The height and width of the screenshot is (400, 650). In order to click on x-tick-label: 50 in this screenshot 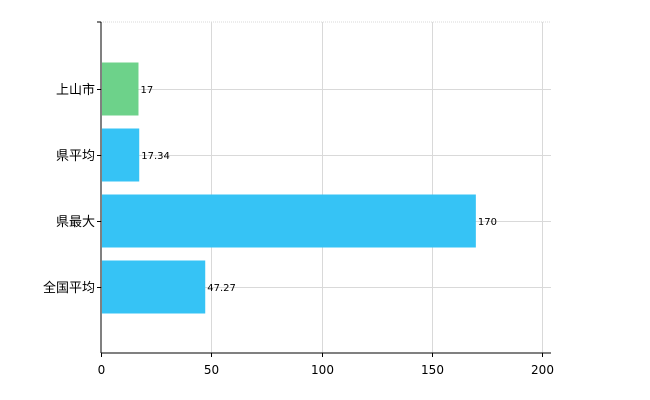, I will do `click(211, 370)`.